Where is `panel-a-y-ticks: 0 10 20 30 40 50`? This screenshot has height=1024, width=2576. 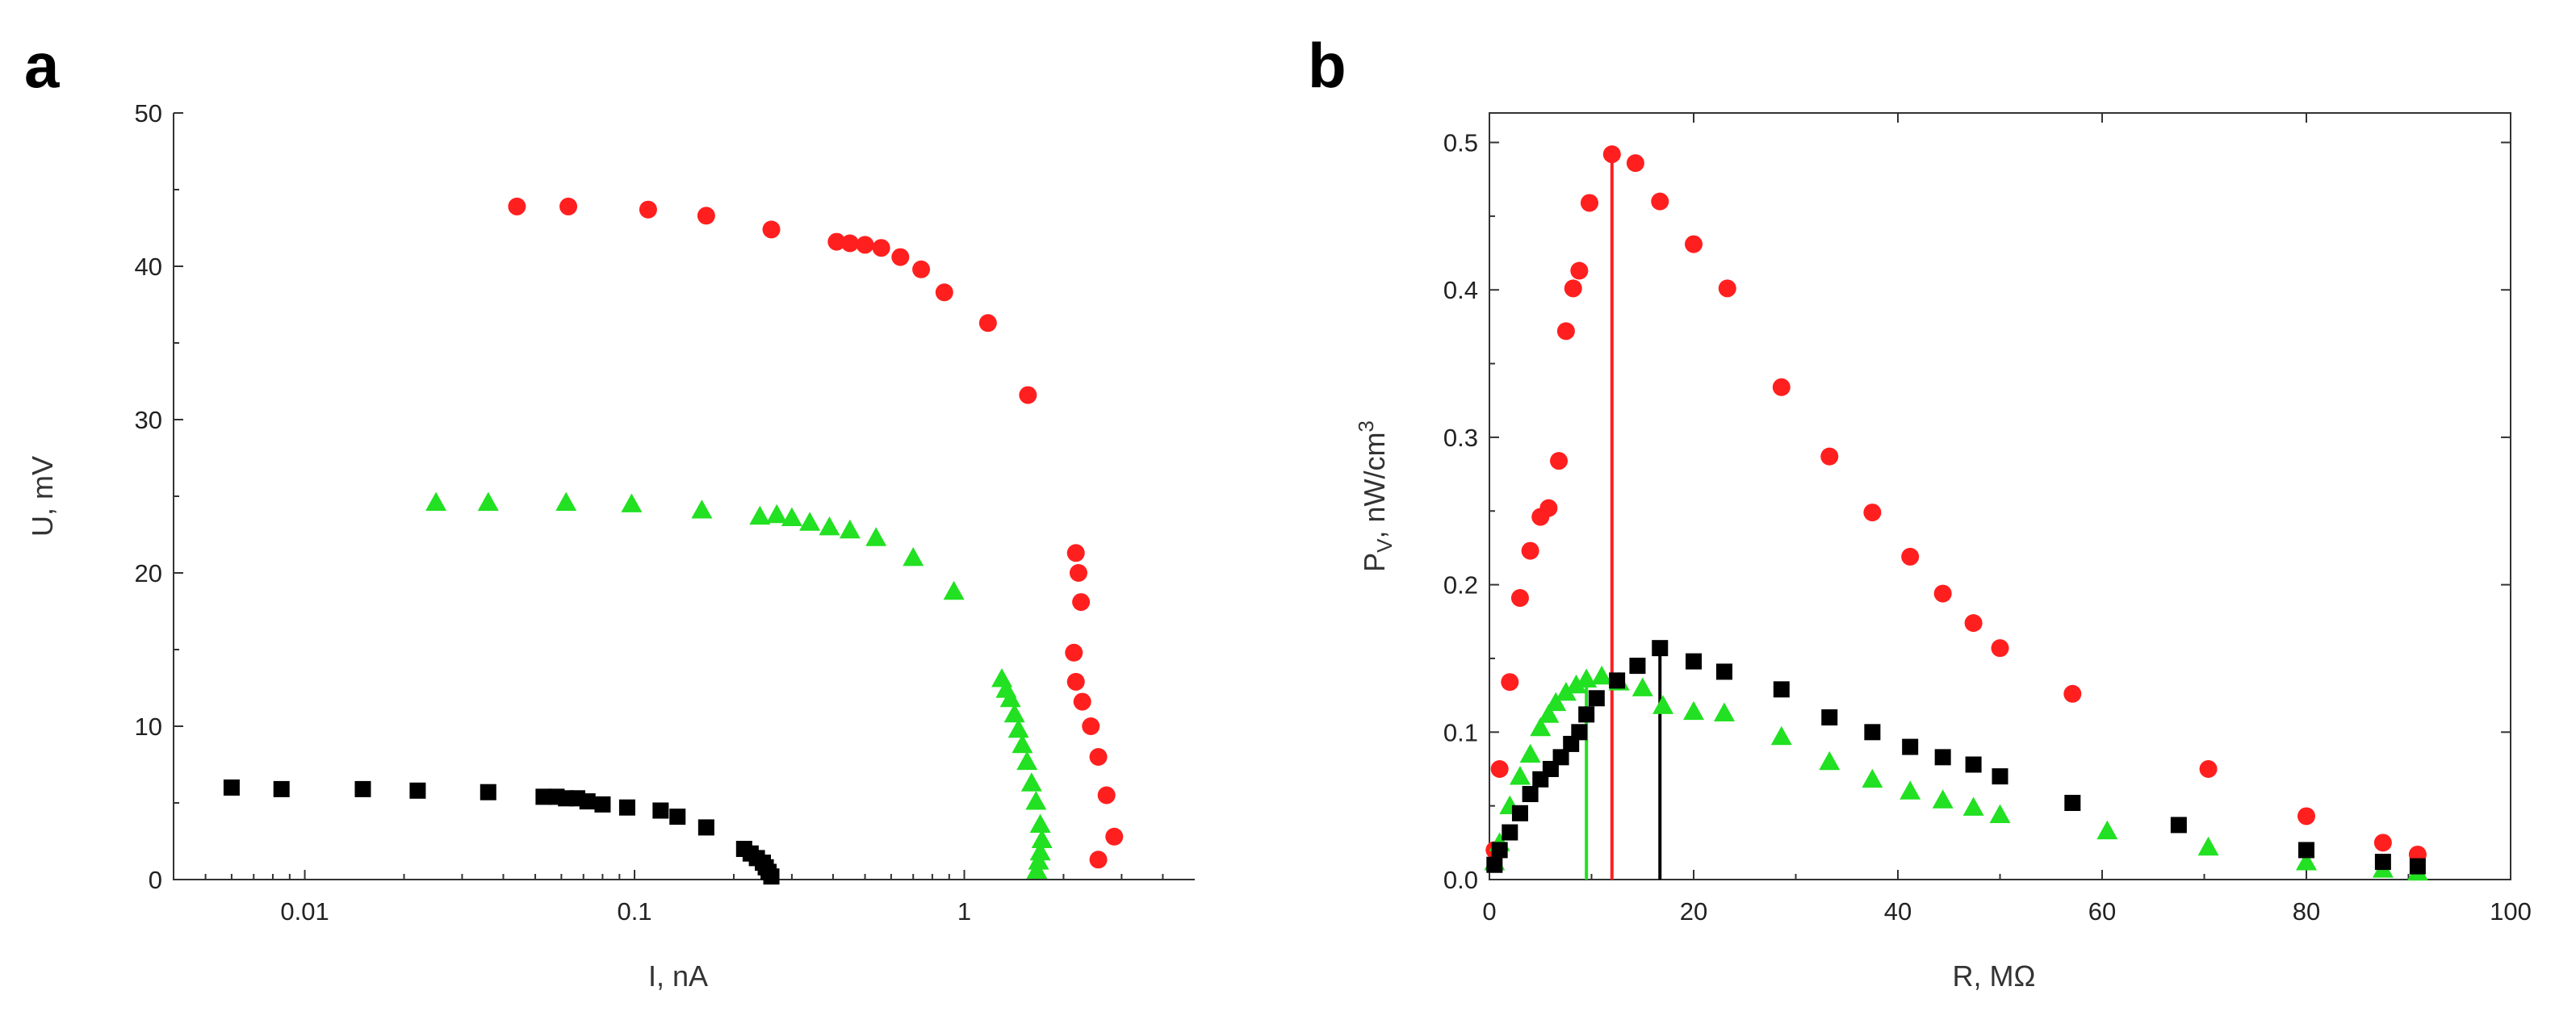 panel-a-y-ticks: 0 10 20 30 40 50 is located at coordinates (159, 497).